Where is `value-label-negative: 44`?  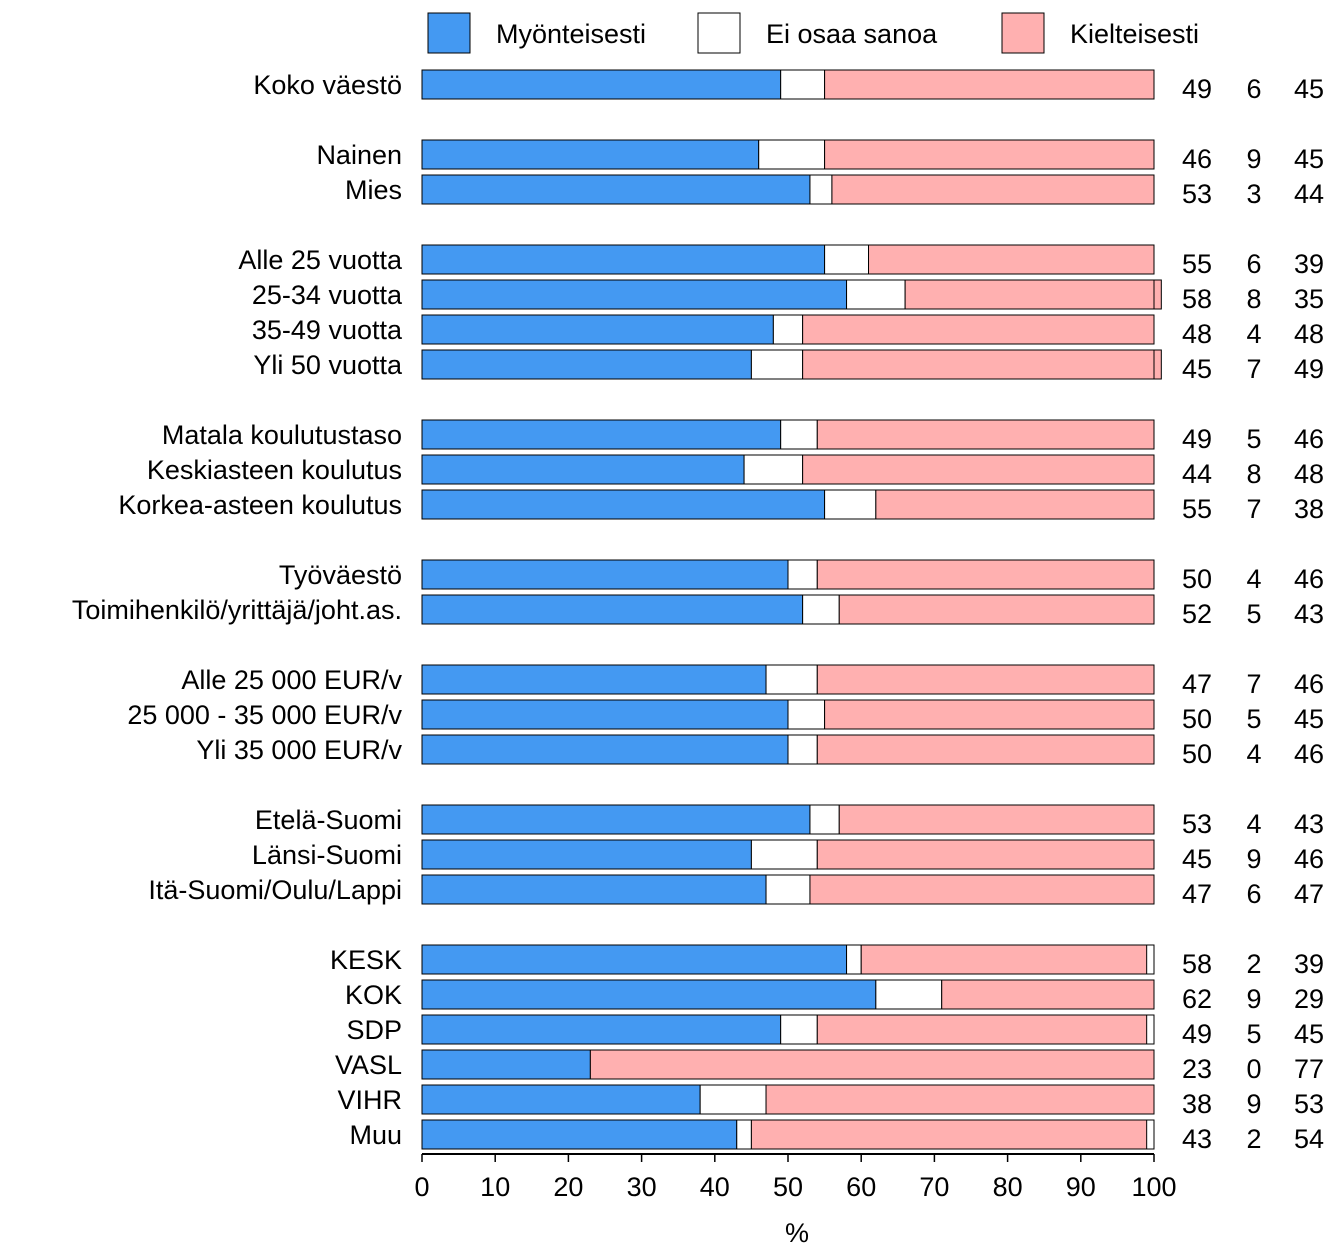 value-label-negative: 44 is located at coordinates (1309, 194).